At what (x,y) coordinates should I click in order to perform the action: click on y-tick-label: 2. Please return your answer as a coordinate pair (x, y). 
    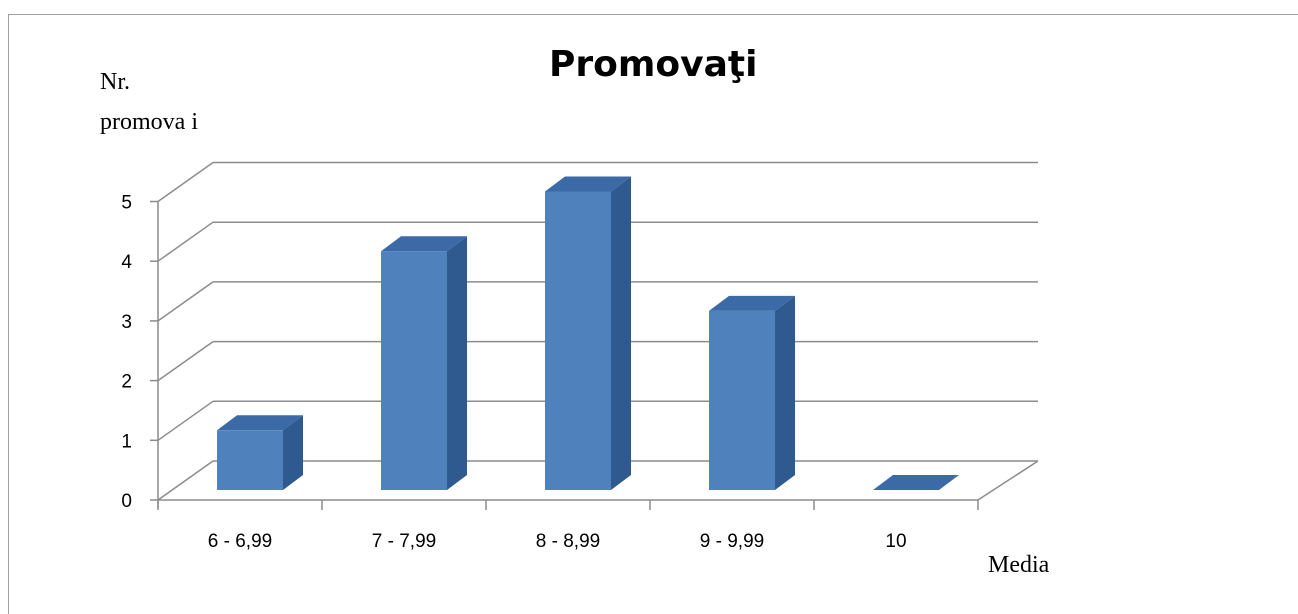
    Looking at the image, I should click on (126, 382).